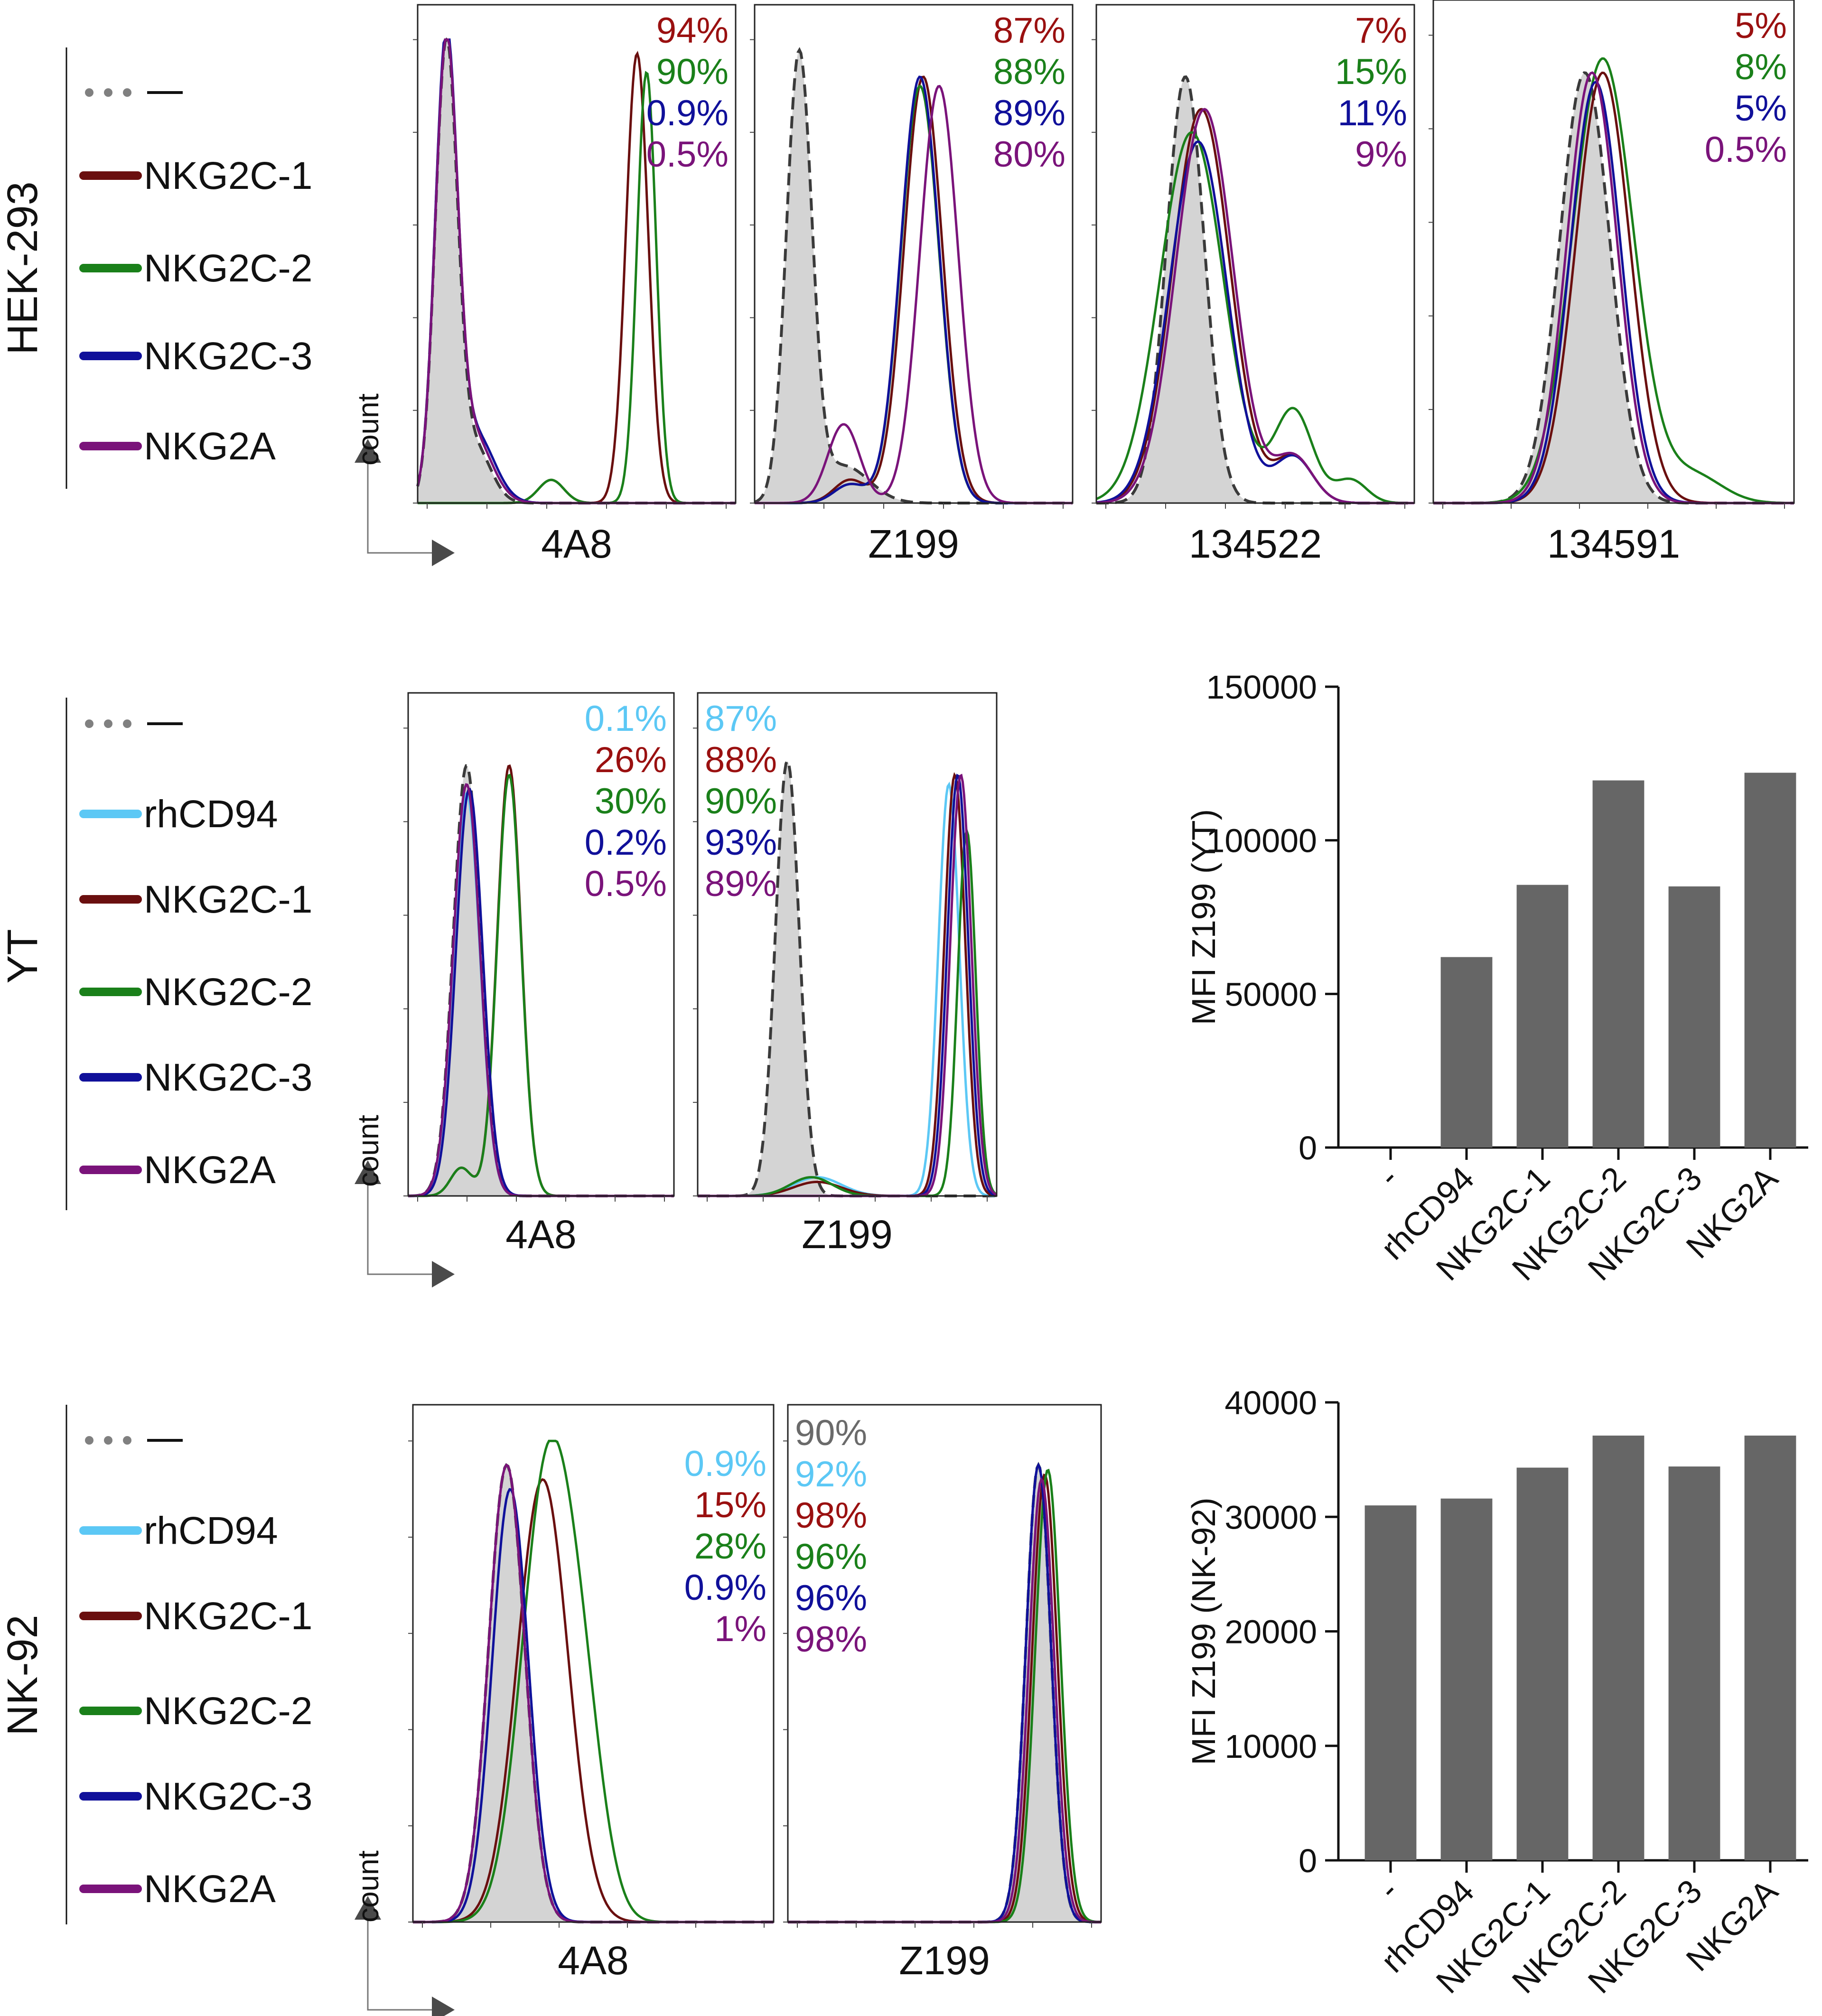  What do you see at coordinates (1371, 72) in the screenshot?
I see `percent-nkg2c-2: 15%` at bounding box center [1371, 72].